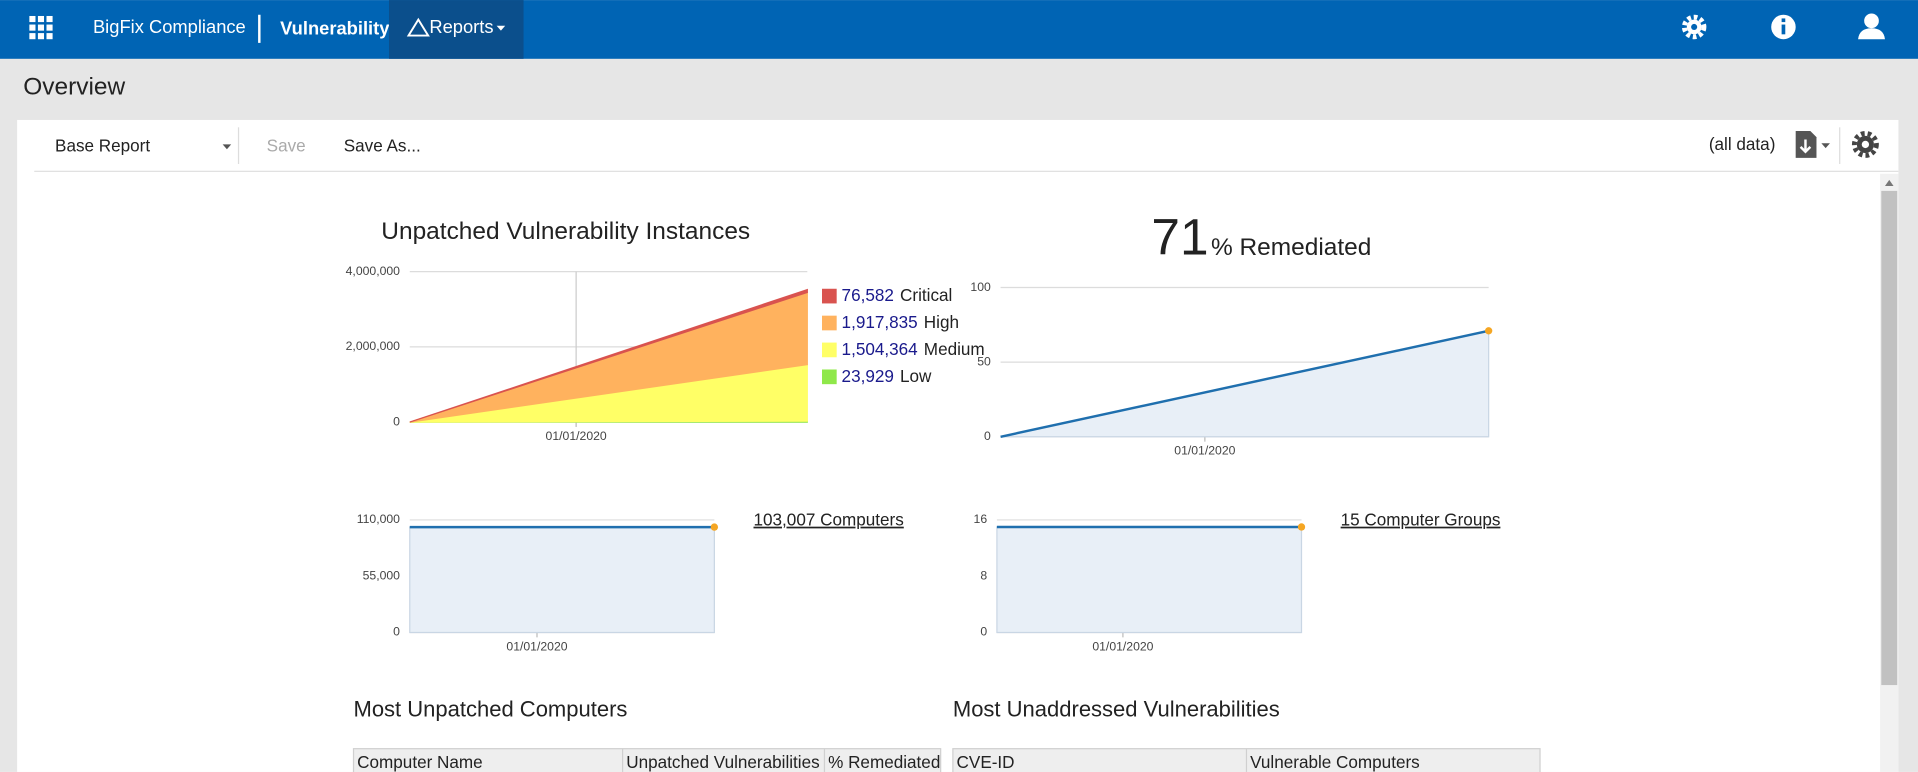 This screenshot has height=772, width=1918. What do you see at coordinates (1179, 237) in the screenshot?
I see `kpi-value: 71` at bounding box center [1179, 237].